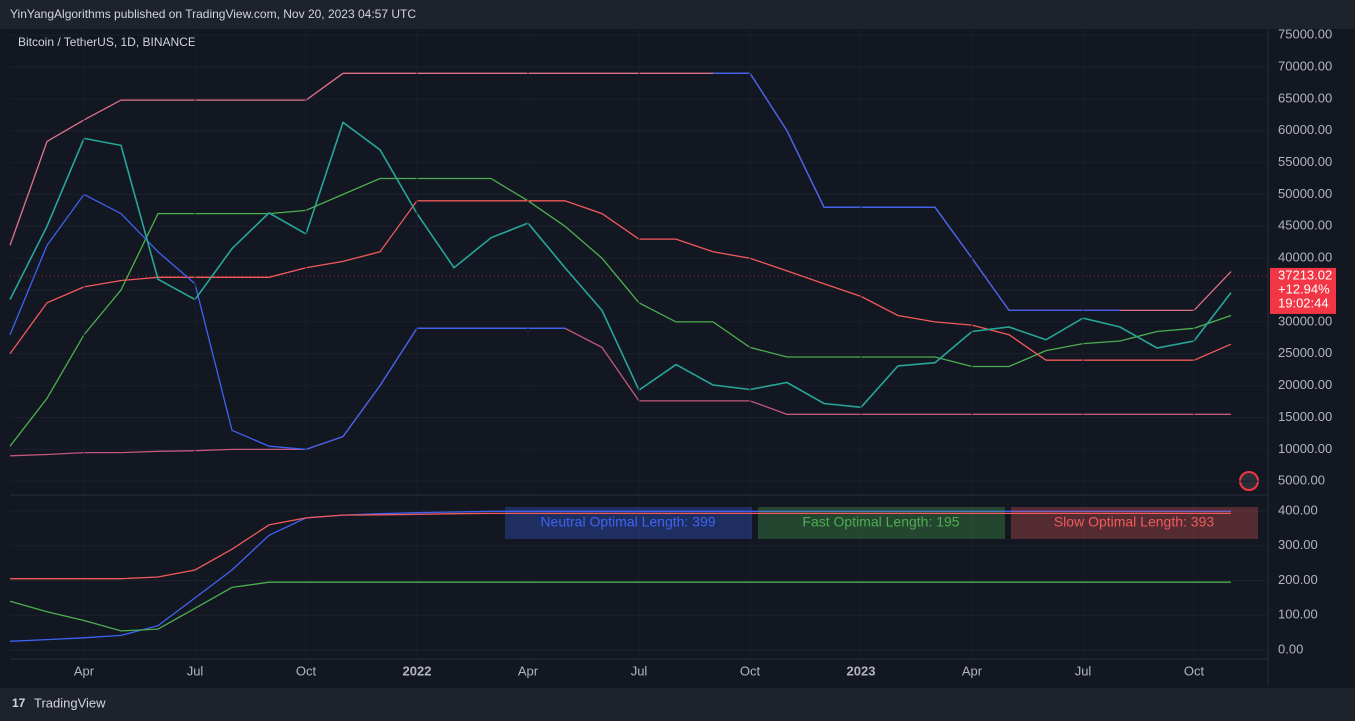  What do you see at coordinates (1305, 225) in the screenshot?
I see `y-tick-label: 45000.00` at bounding box center [1305, 225].